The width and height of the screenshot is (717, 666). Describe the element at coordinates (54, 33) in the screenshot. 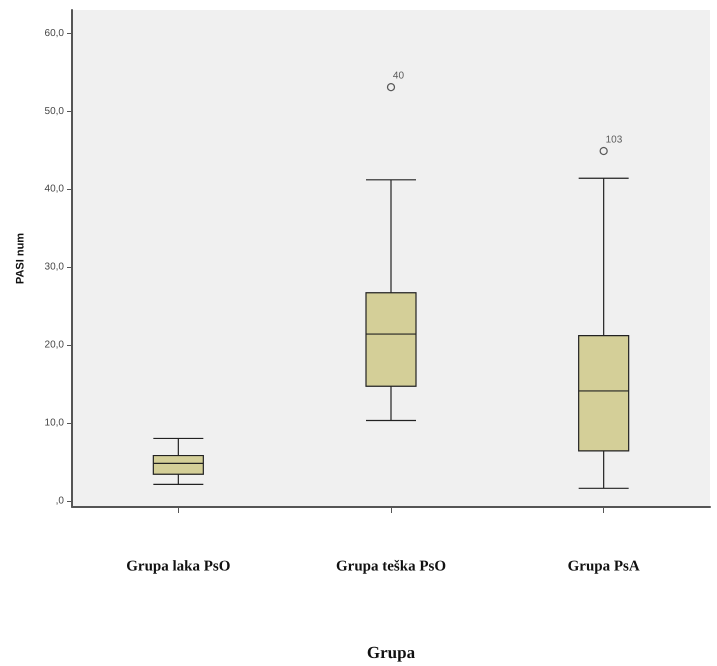

I see `y-tick-label: 60,0` at that location.